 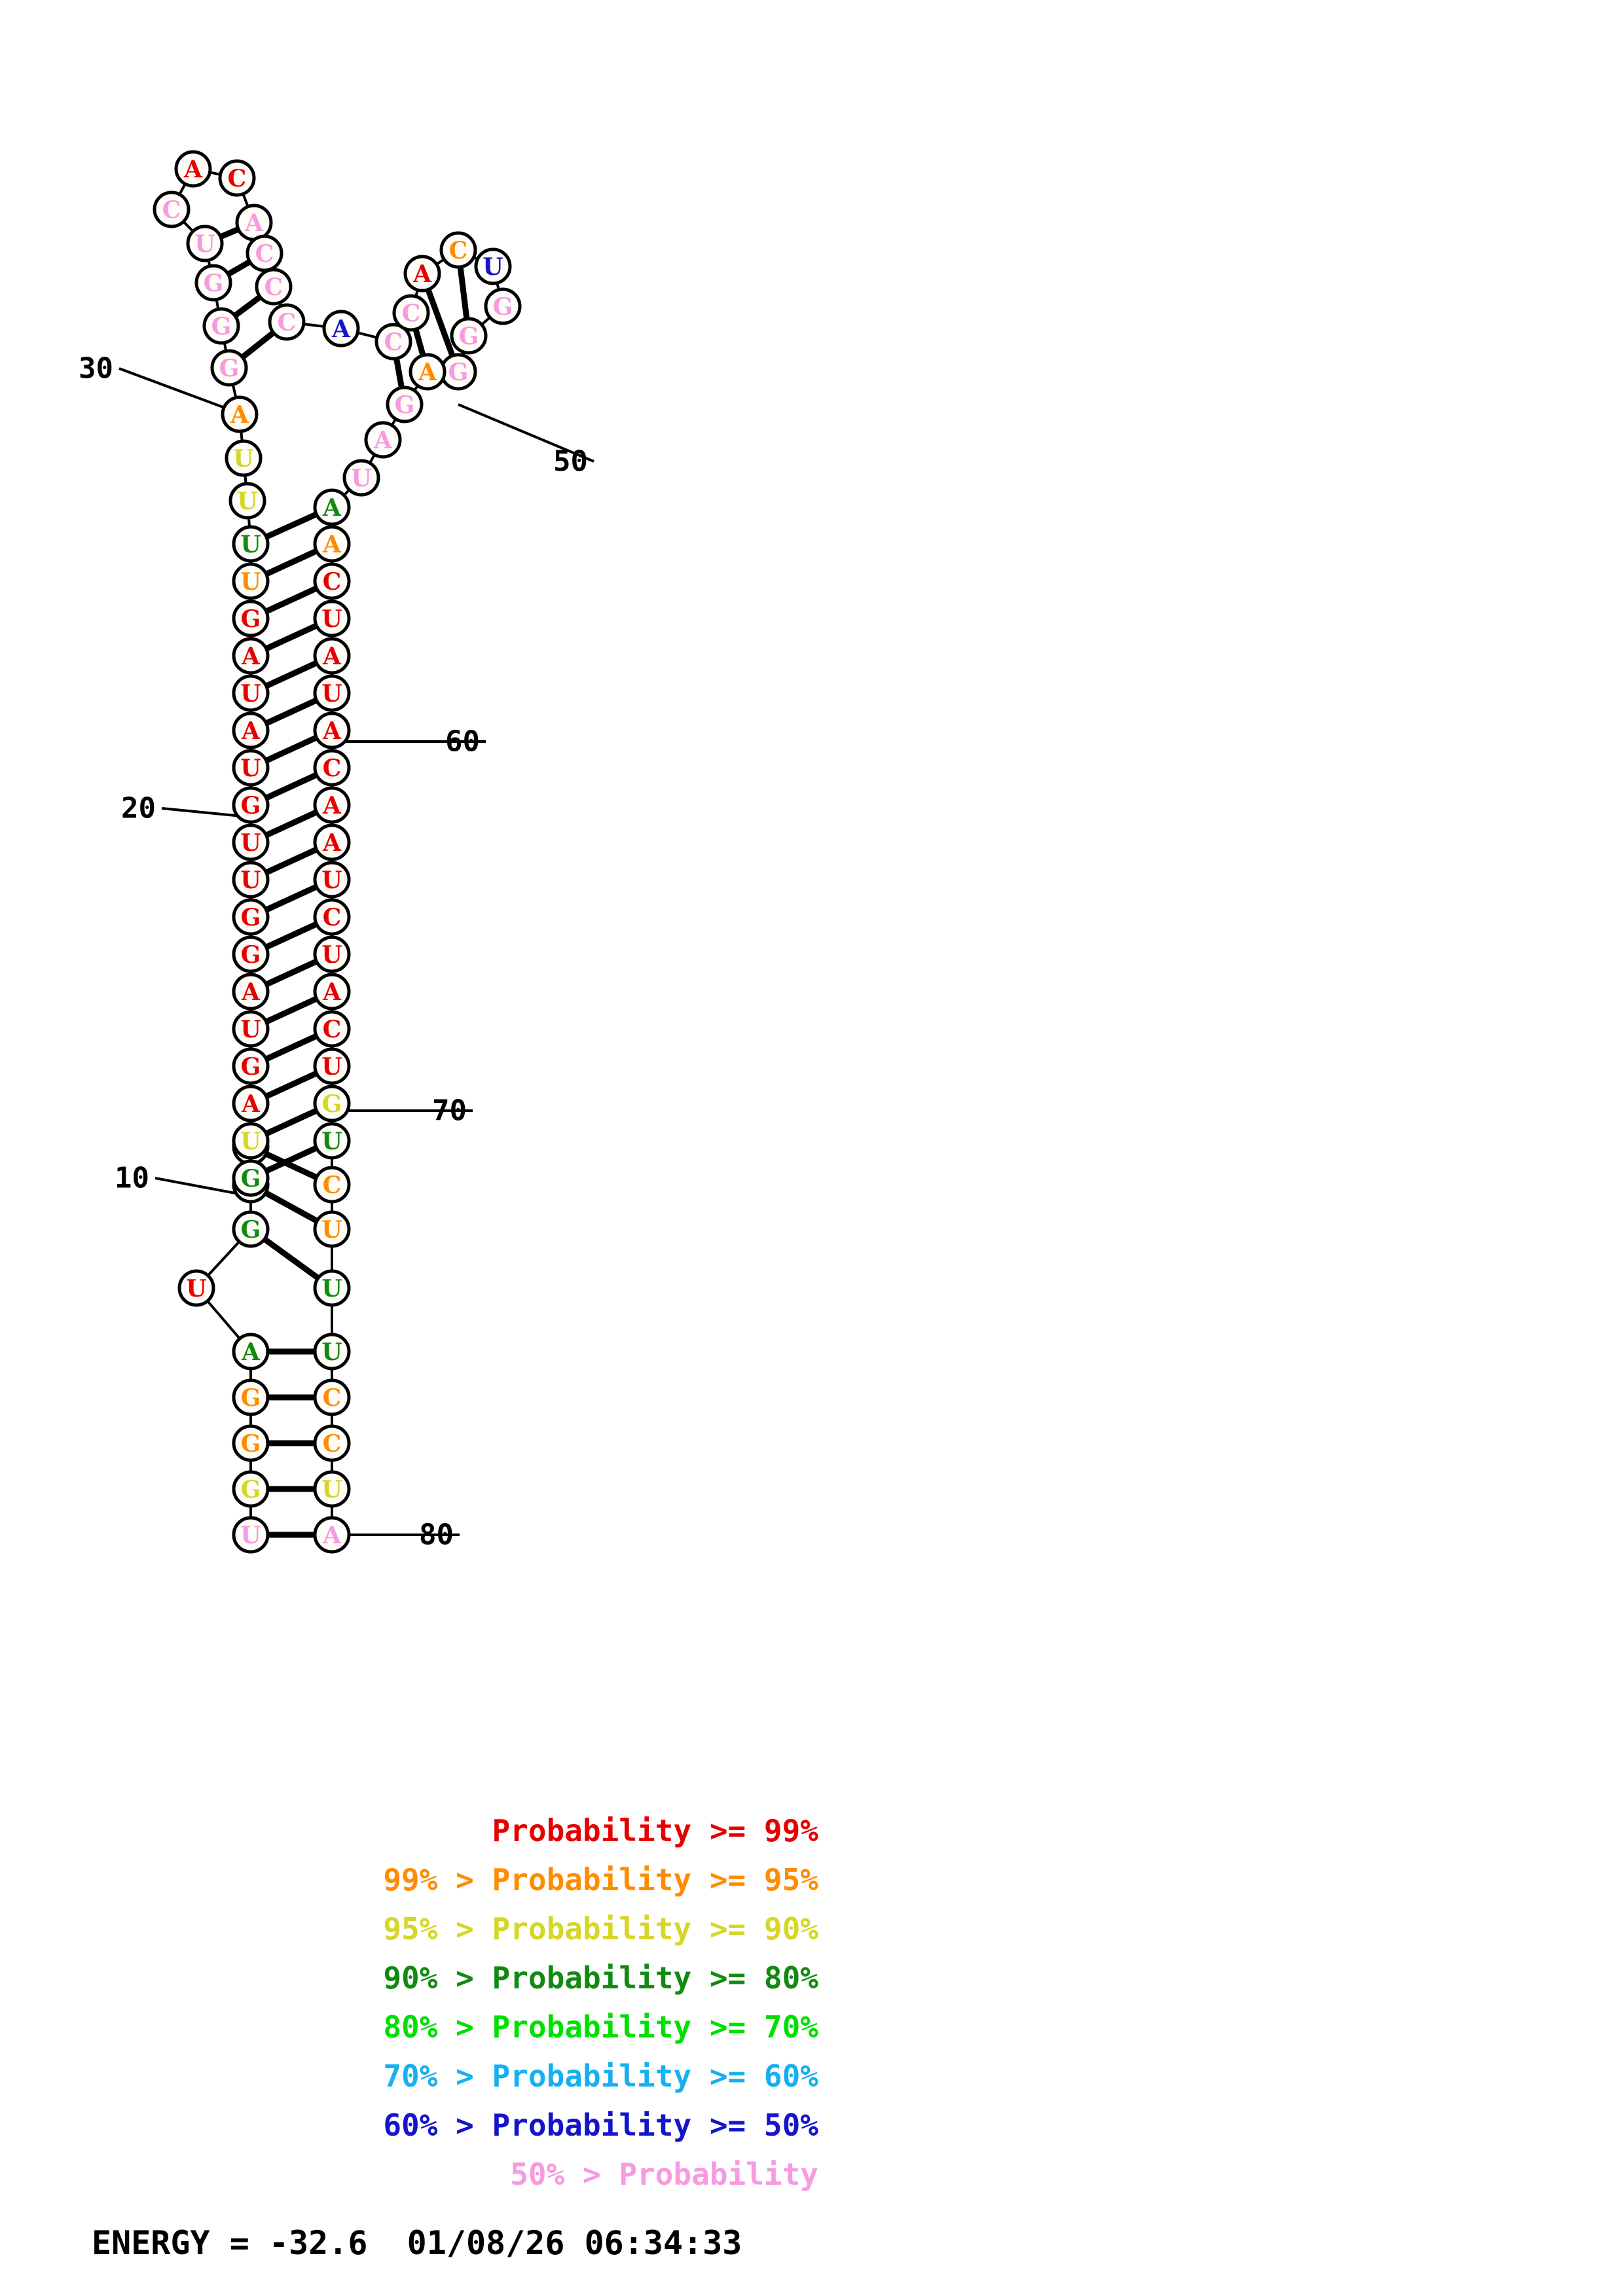 I want to click on legend-p60: 70% > Probability >= 60%, so click(x=600, y=2076).